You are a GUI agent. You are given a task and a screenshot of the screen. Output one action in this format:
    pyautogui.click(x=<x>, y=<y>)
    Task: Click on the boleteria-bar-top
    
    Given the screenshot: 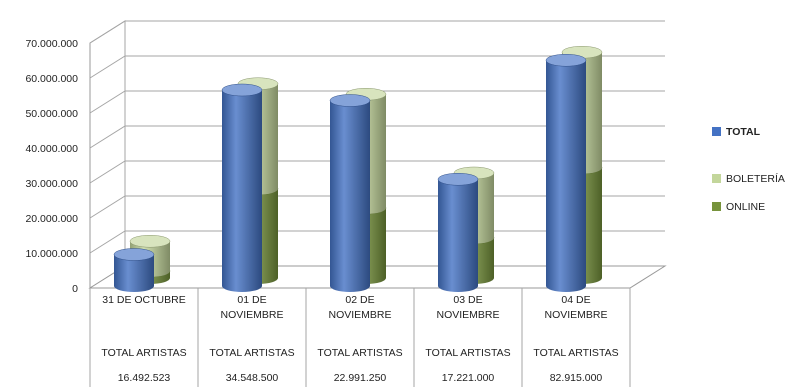 What is the action you would take?
    pyautogui.click(x=150, y=241)
    